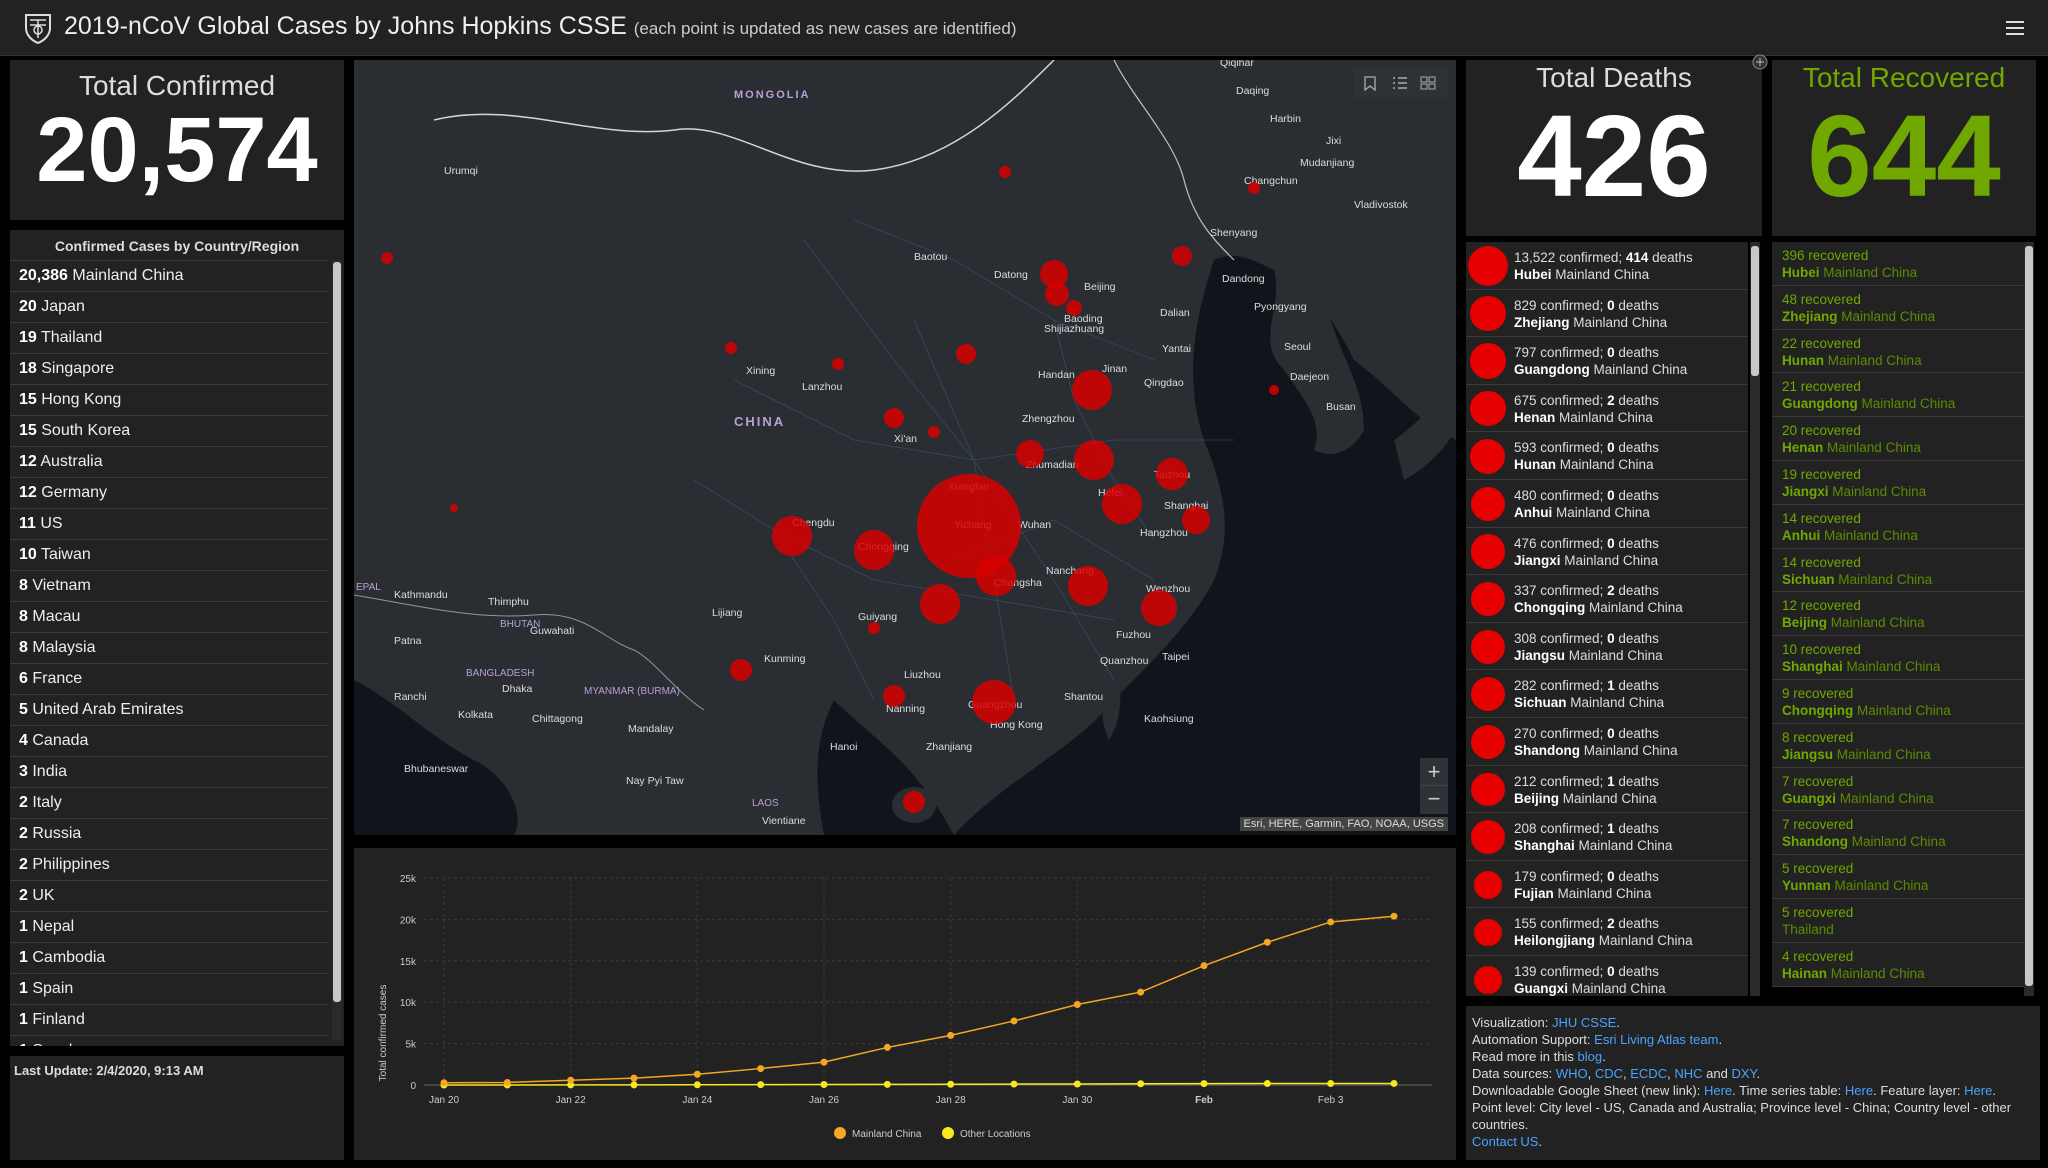 The height and width of the screenshot is (1168, 2048). What do you see at coordinates (887, 1134) in the screenshot?
I see `legend-label: Mainland China` at bounding box center [887, 1134].